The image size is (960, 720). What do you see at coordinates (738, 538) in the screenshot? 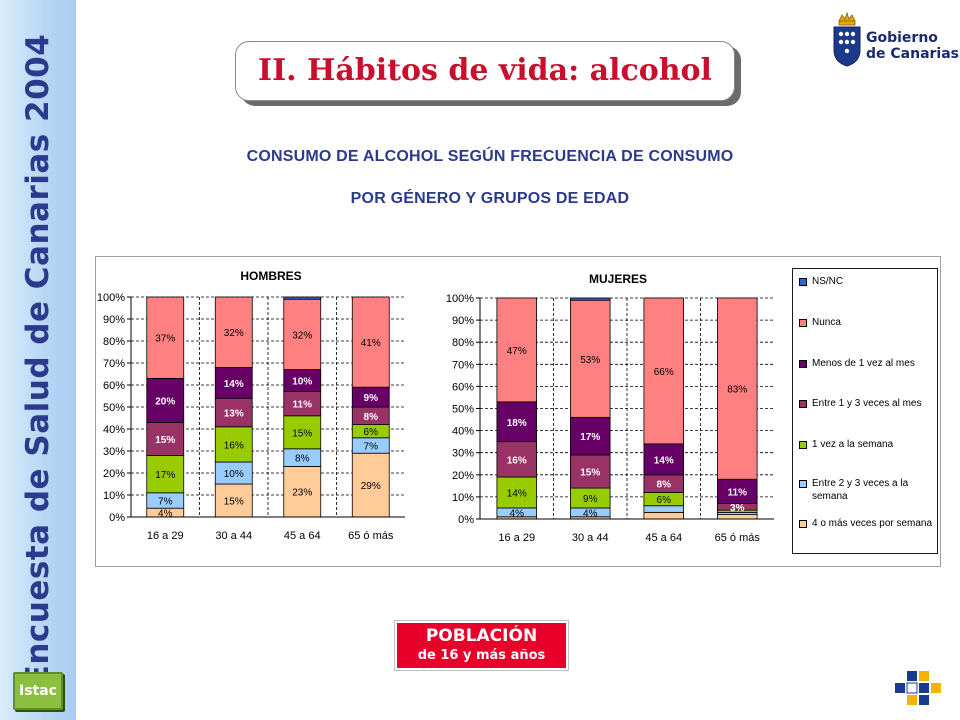
I see `x-tick-label-mujeres: 65 ó más` at bounding box center [738, 538].